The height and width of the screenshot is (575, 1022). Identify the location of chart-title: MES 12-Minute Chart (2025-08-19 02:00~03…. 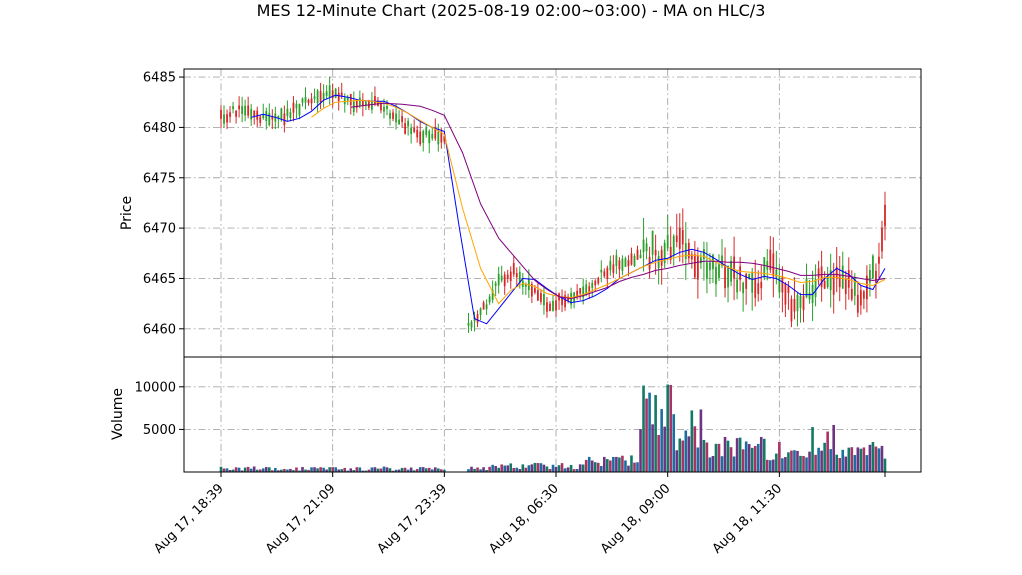
(511, 10).